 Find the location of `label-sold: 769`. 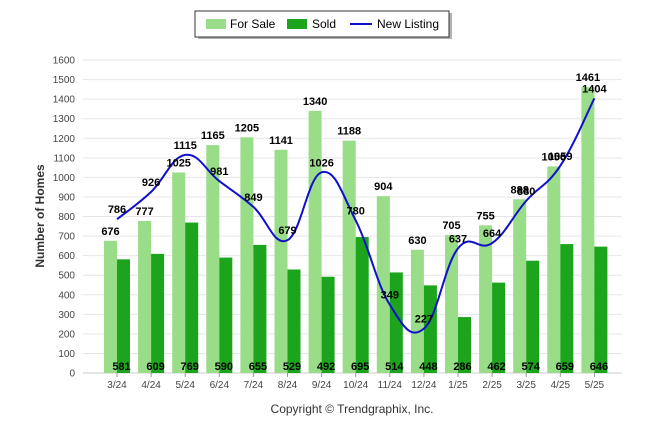

label-sold: 769 is located at coordinates (190, 367).